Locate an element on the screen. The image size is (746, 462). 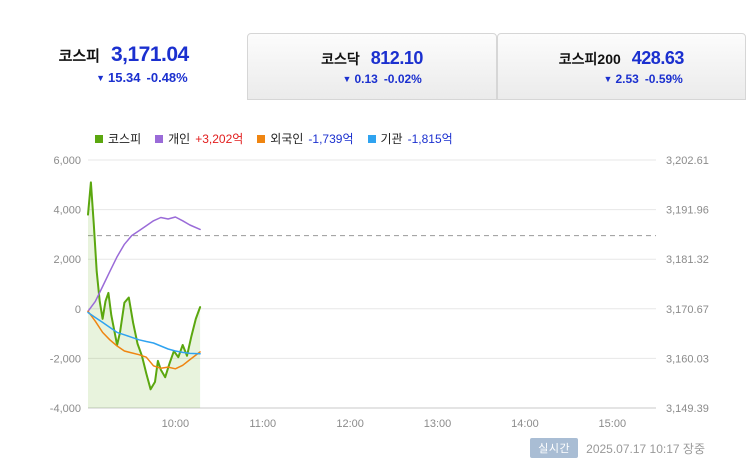
index-name: 코스피200 is located at coordinates (589, 58).